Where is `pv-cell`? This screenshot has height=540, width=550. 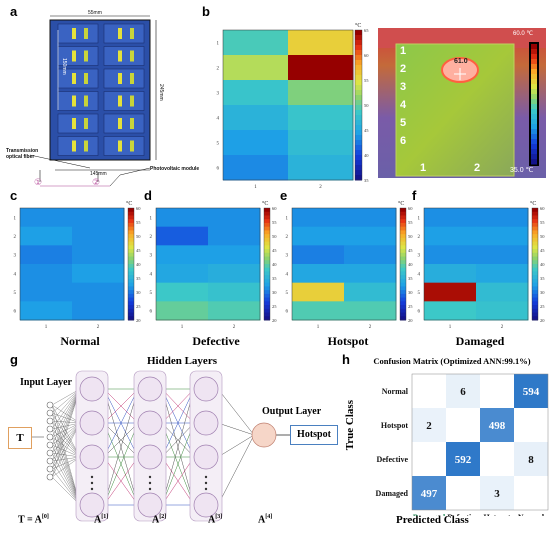 pv-cell is located at coordinates (78, 33).